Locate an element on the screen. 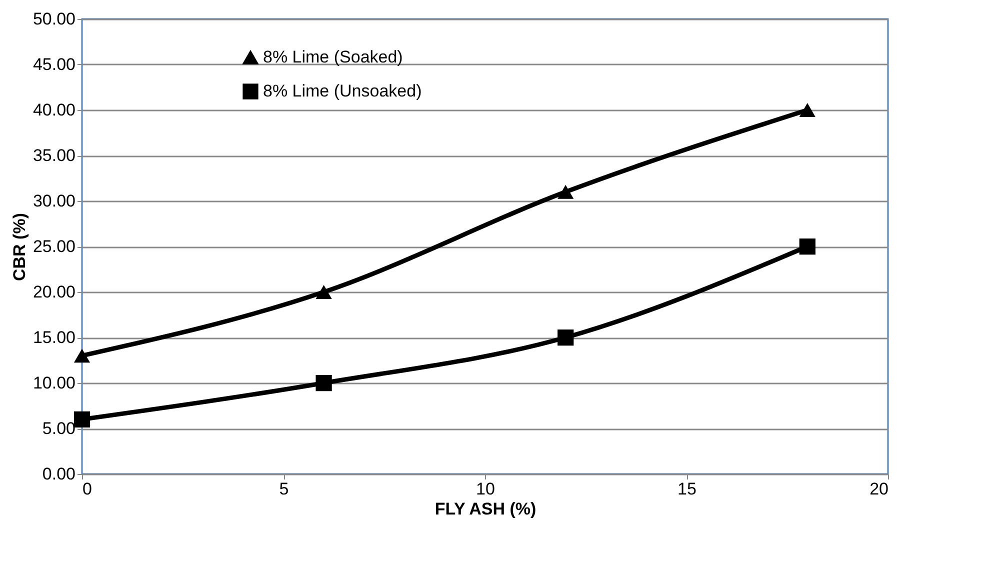 This screenshot has height=582, width=995. y-tick-label: 5.00 is located at coordinates (59, 428).